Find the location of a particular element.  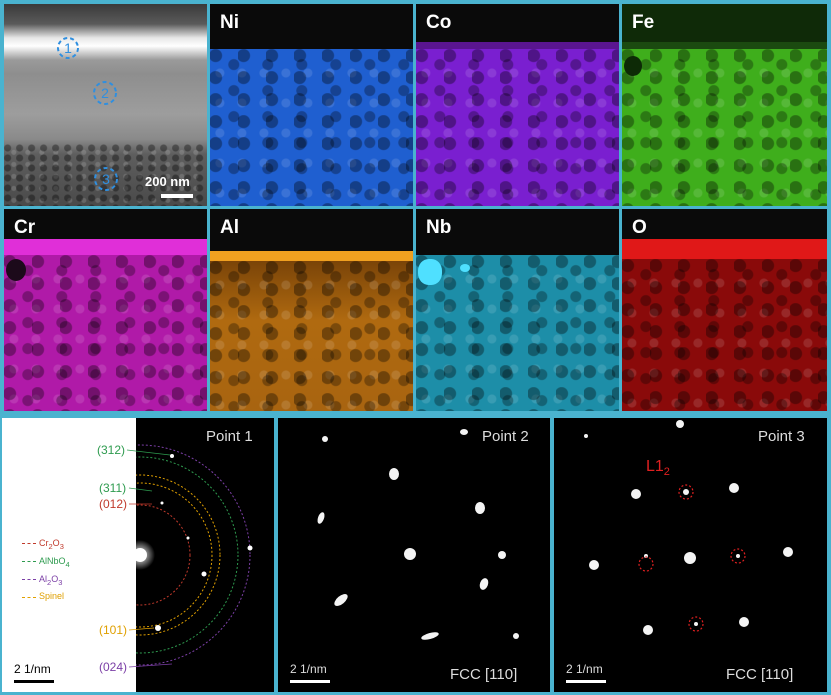

map-o-layer is located at coordinates (724, 335).